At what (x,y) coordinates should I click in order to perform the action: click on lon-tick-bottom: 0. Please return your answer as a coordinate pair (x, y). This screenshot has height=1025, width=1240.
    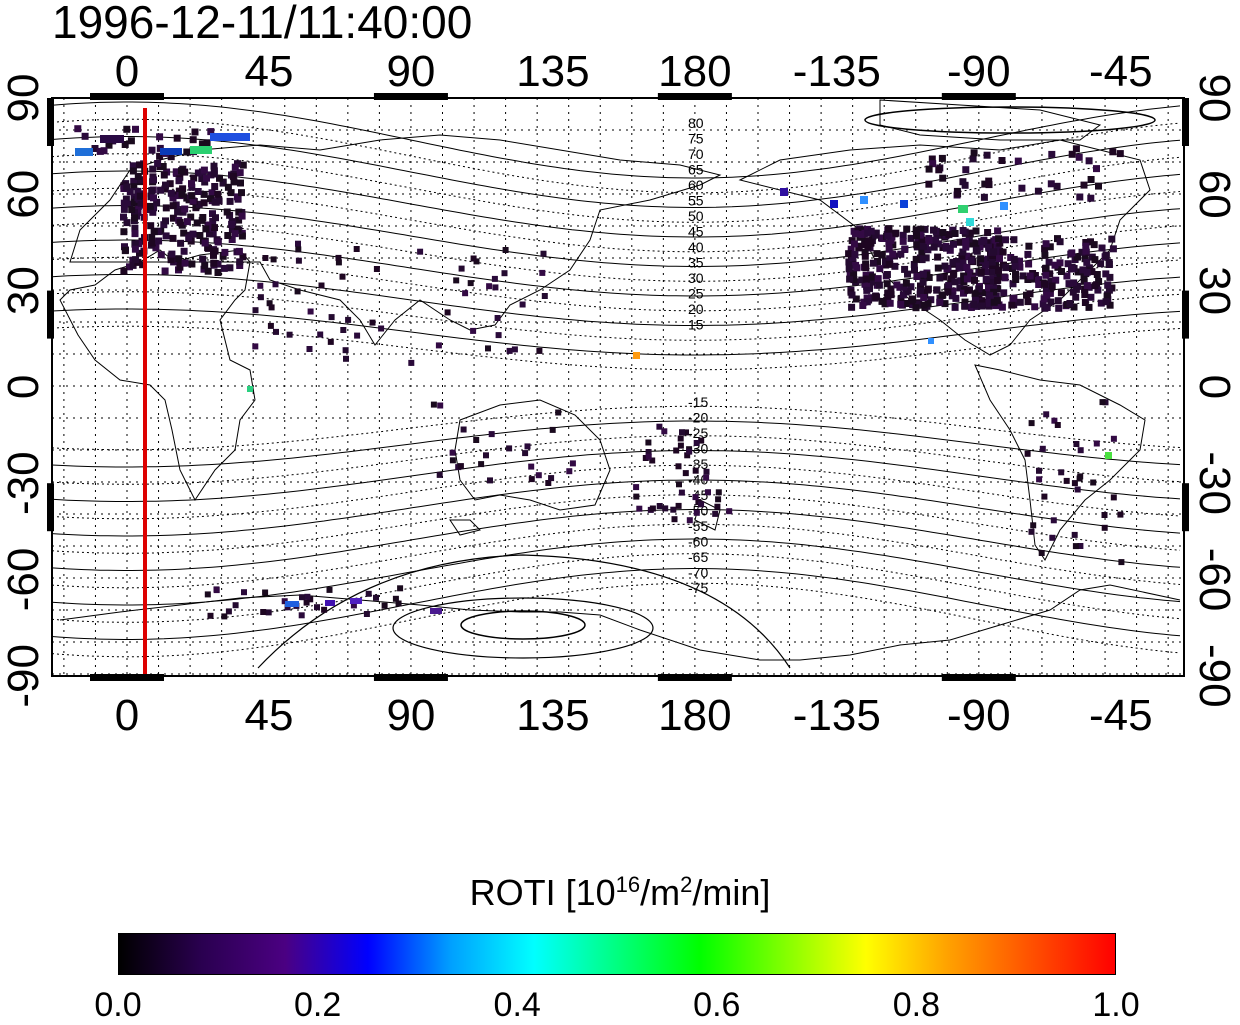
    Looking at the image, I should click on (127, 715).